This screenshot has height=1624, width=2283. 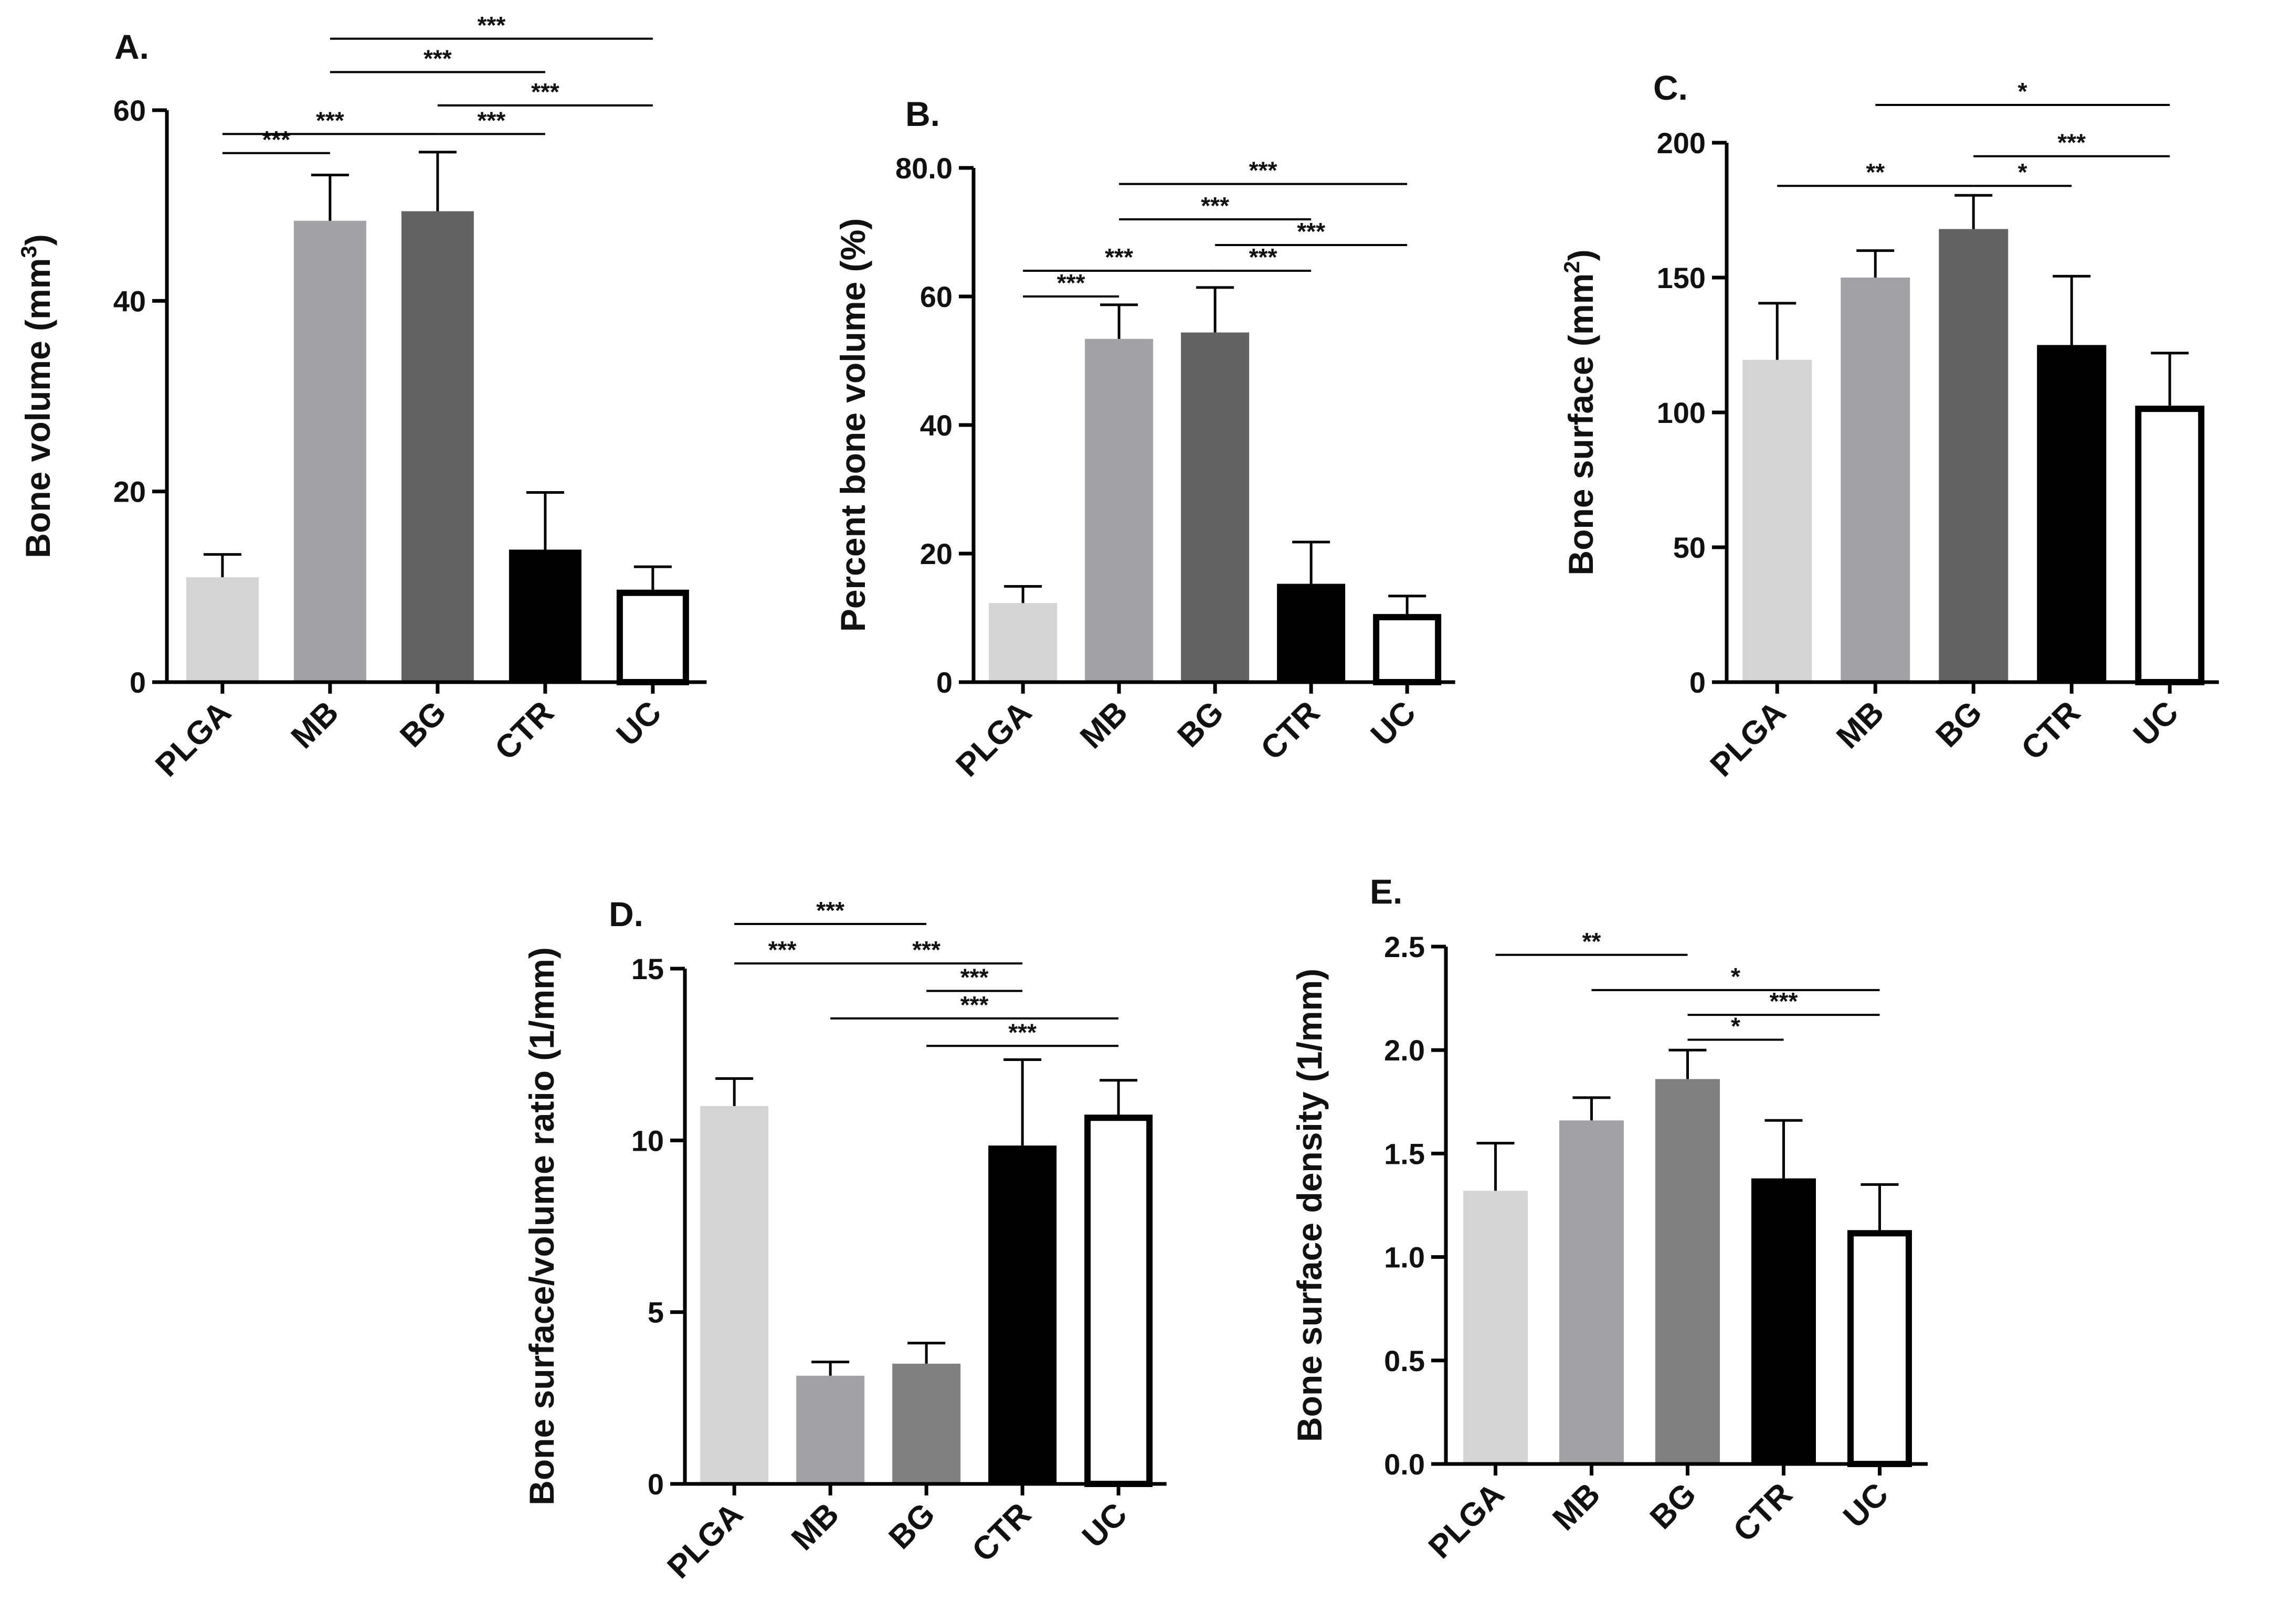 I want to click on y-tick-label: 0.0, so click(x=1404, y=1464).